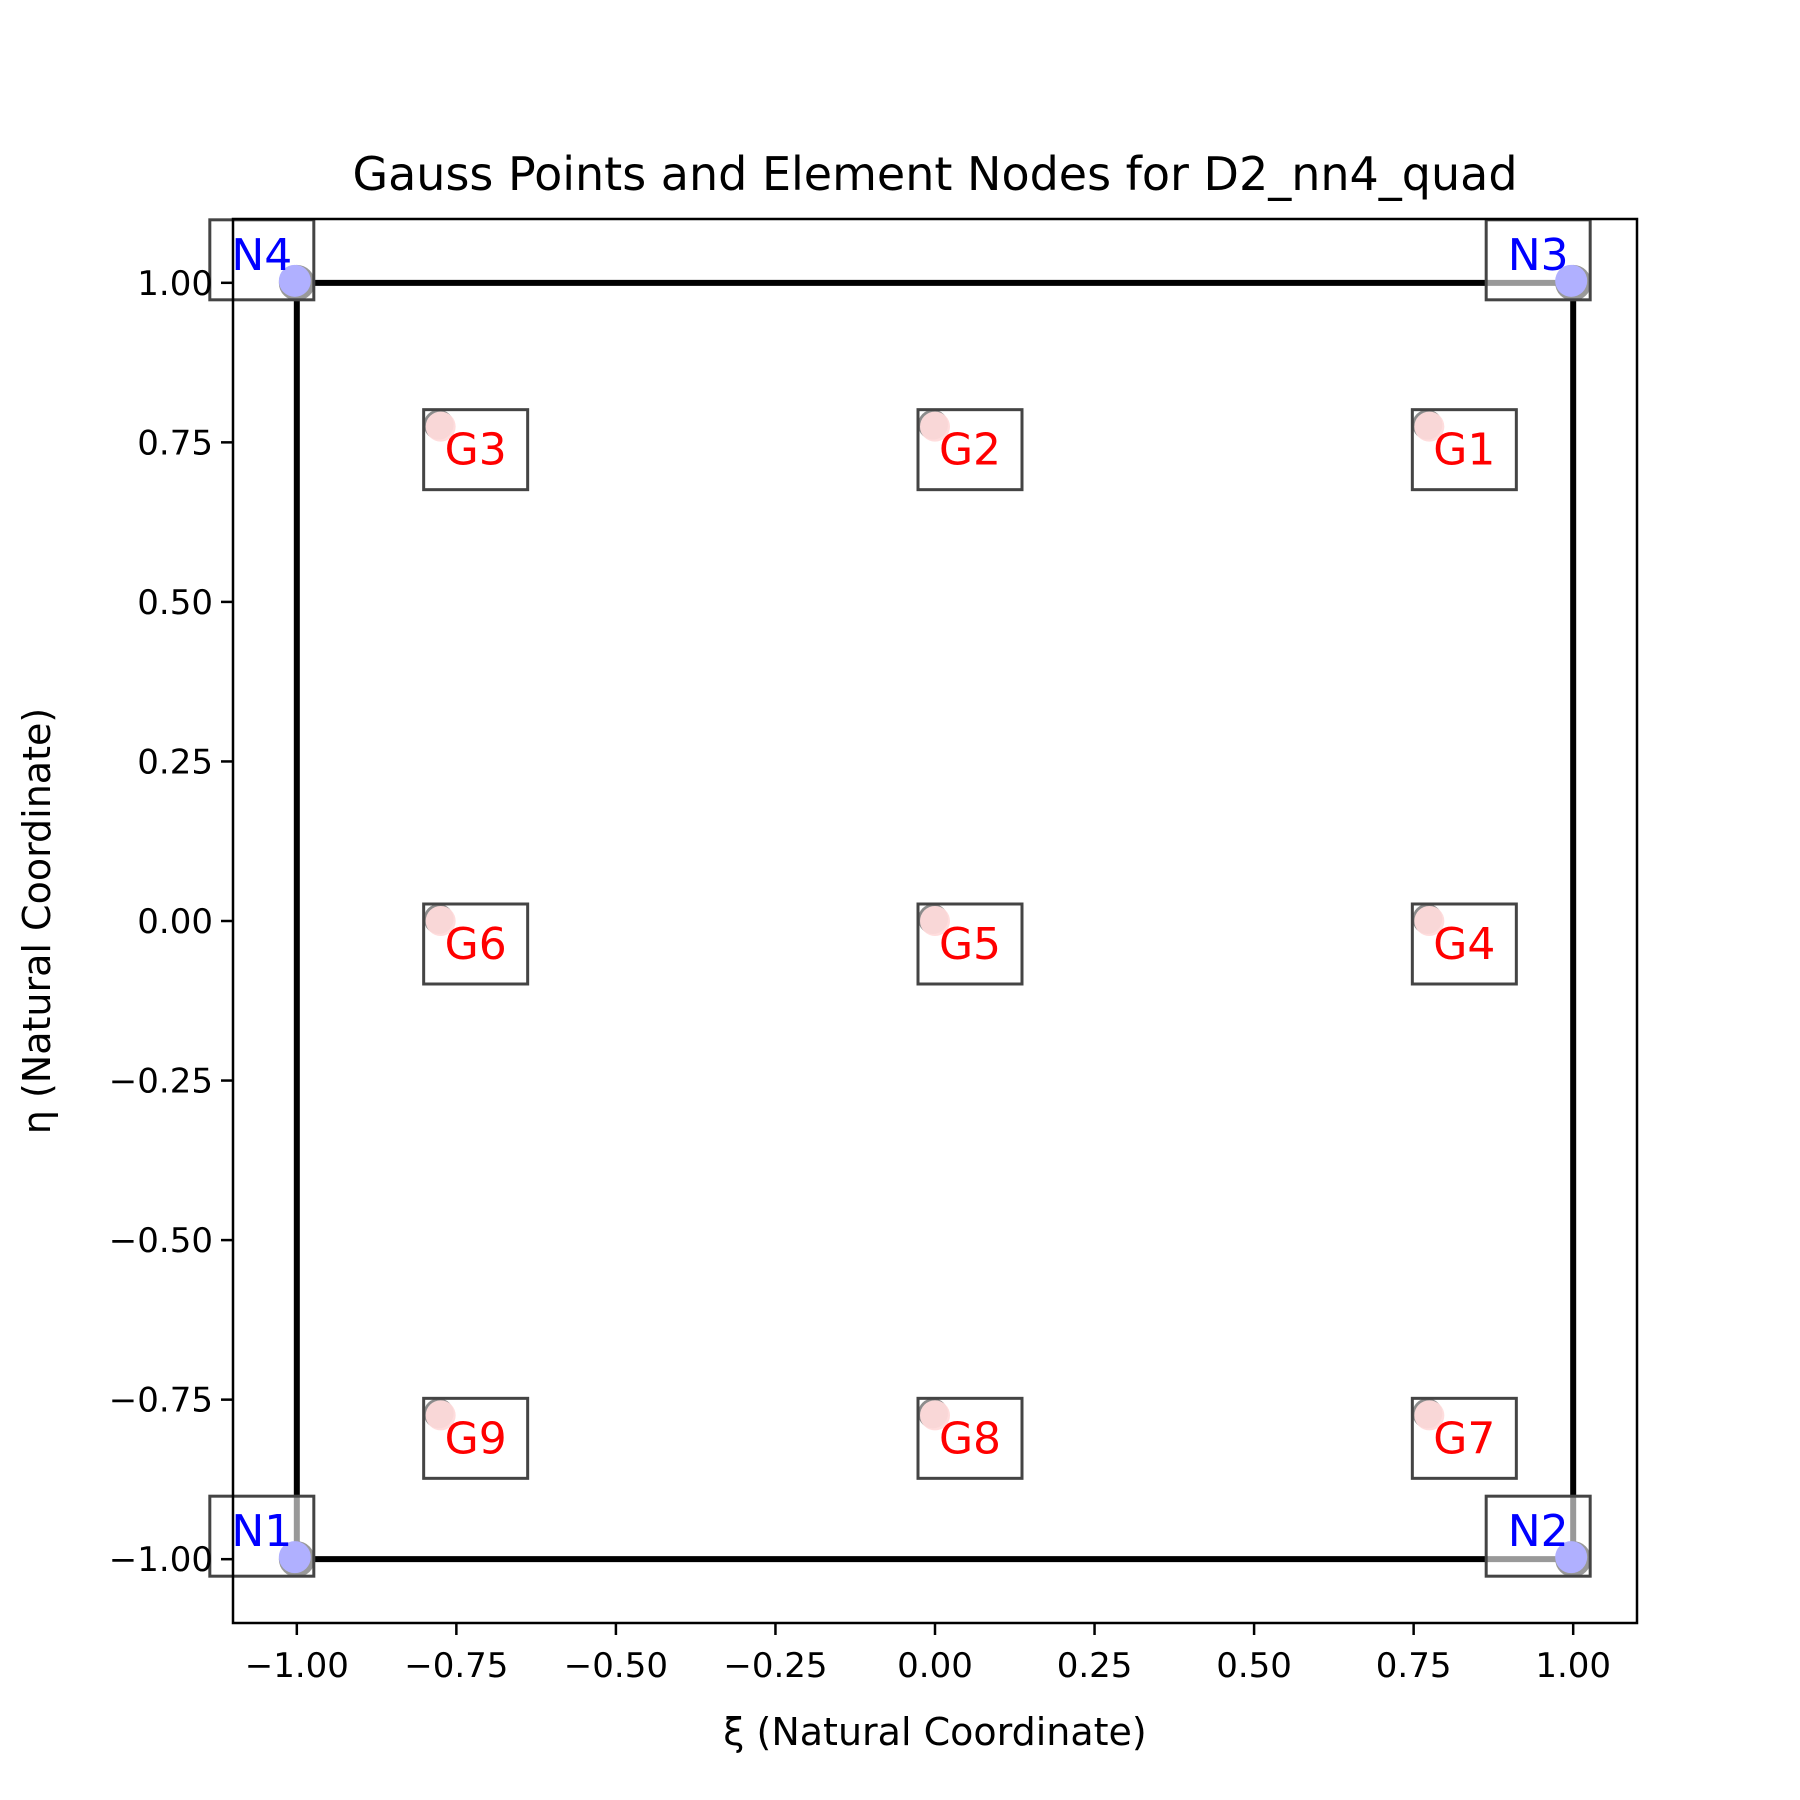 The image size is (1800, 1800). I want to click on x-tick-label: 0.50, so click(1254, 1666).